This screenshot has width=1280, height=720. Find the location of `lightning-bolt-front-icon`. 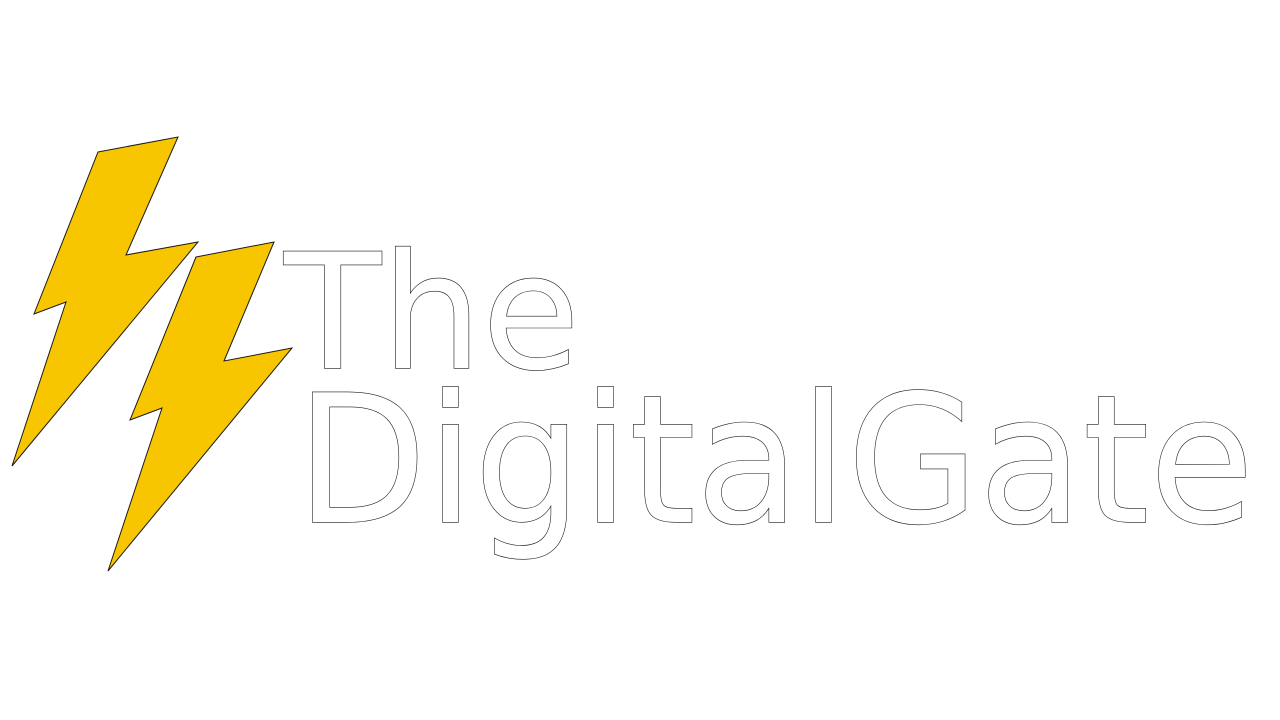

lightning-bolt-front-icon is located at coordinates (200, 406).